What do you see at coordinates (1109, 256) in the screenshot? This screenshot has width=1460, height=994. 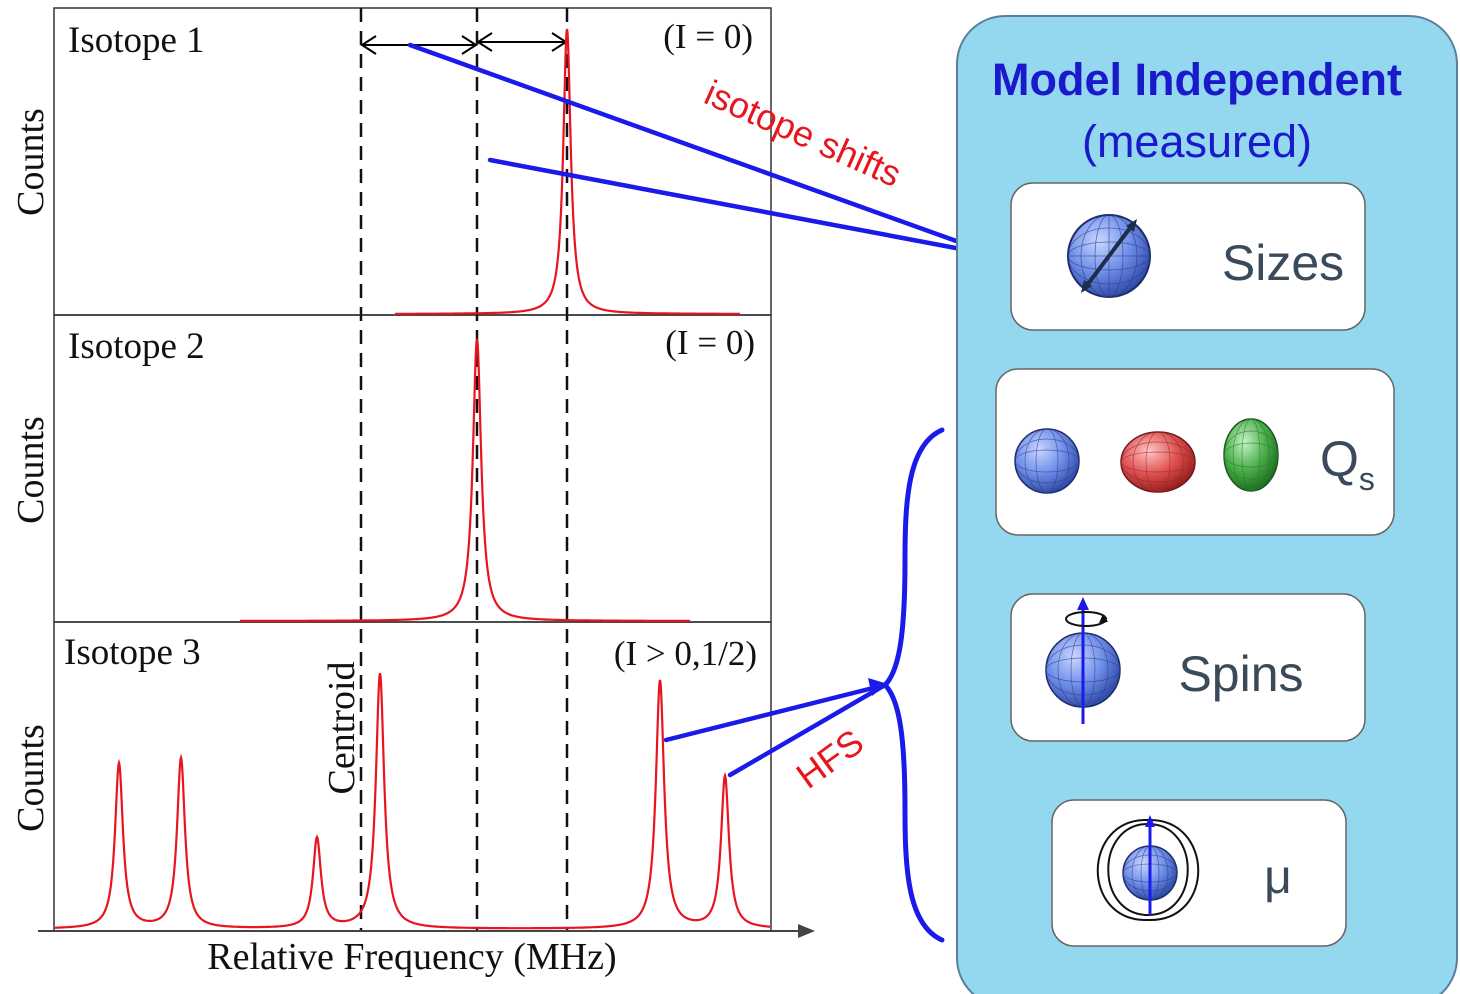 I see `sphere-size-icon` at bounding box center [1109, 256].